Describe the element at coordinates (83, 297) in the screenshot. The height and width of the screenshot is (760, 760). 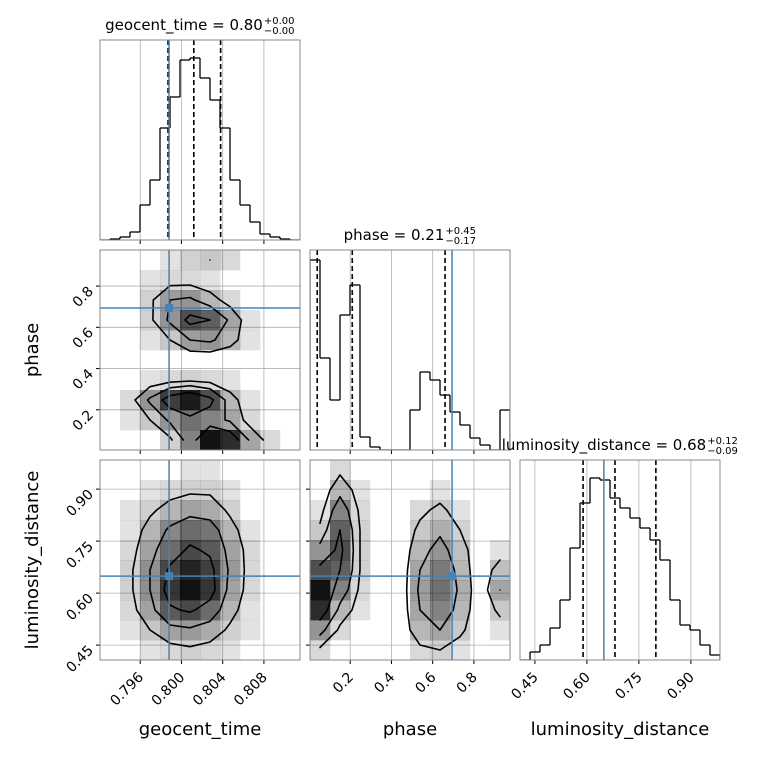
I see `y-tick-label: 0.8` at that location.